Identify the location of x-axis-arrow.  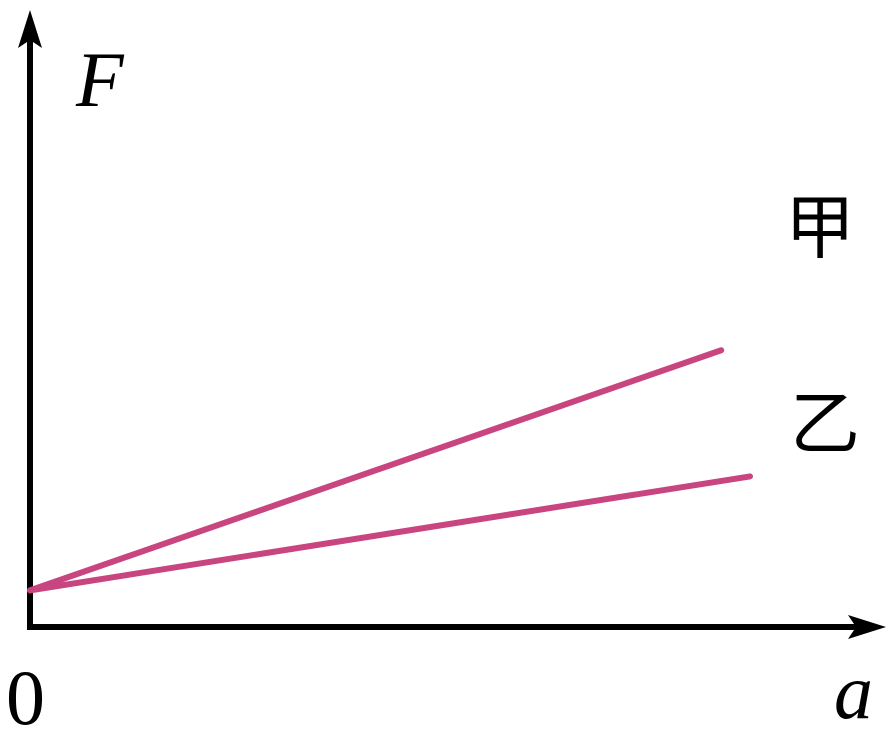
(867, 627).